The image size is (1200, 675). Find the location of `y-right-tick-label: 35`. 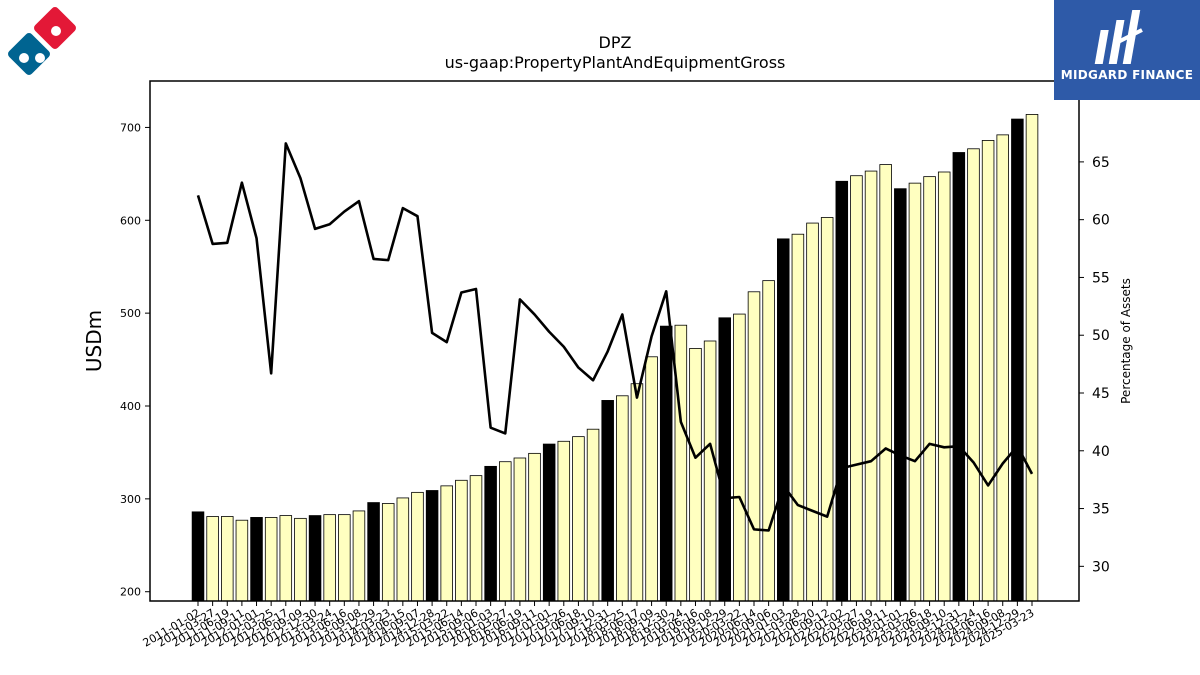

y-right-tick-label: 35 is located at coordinates (1101, 510).